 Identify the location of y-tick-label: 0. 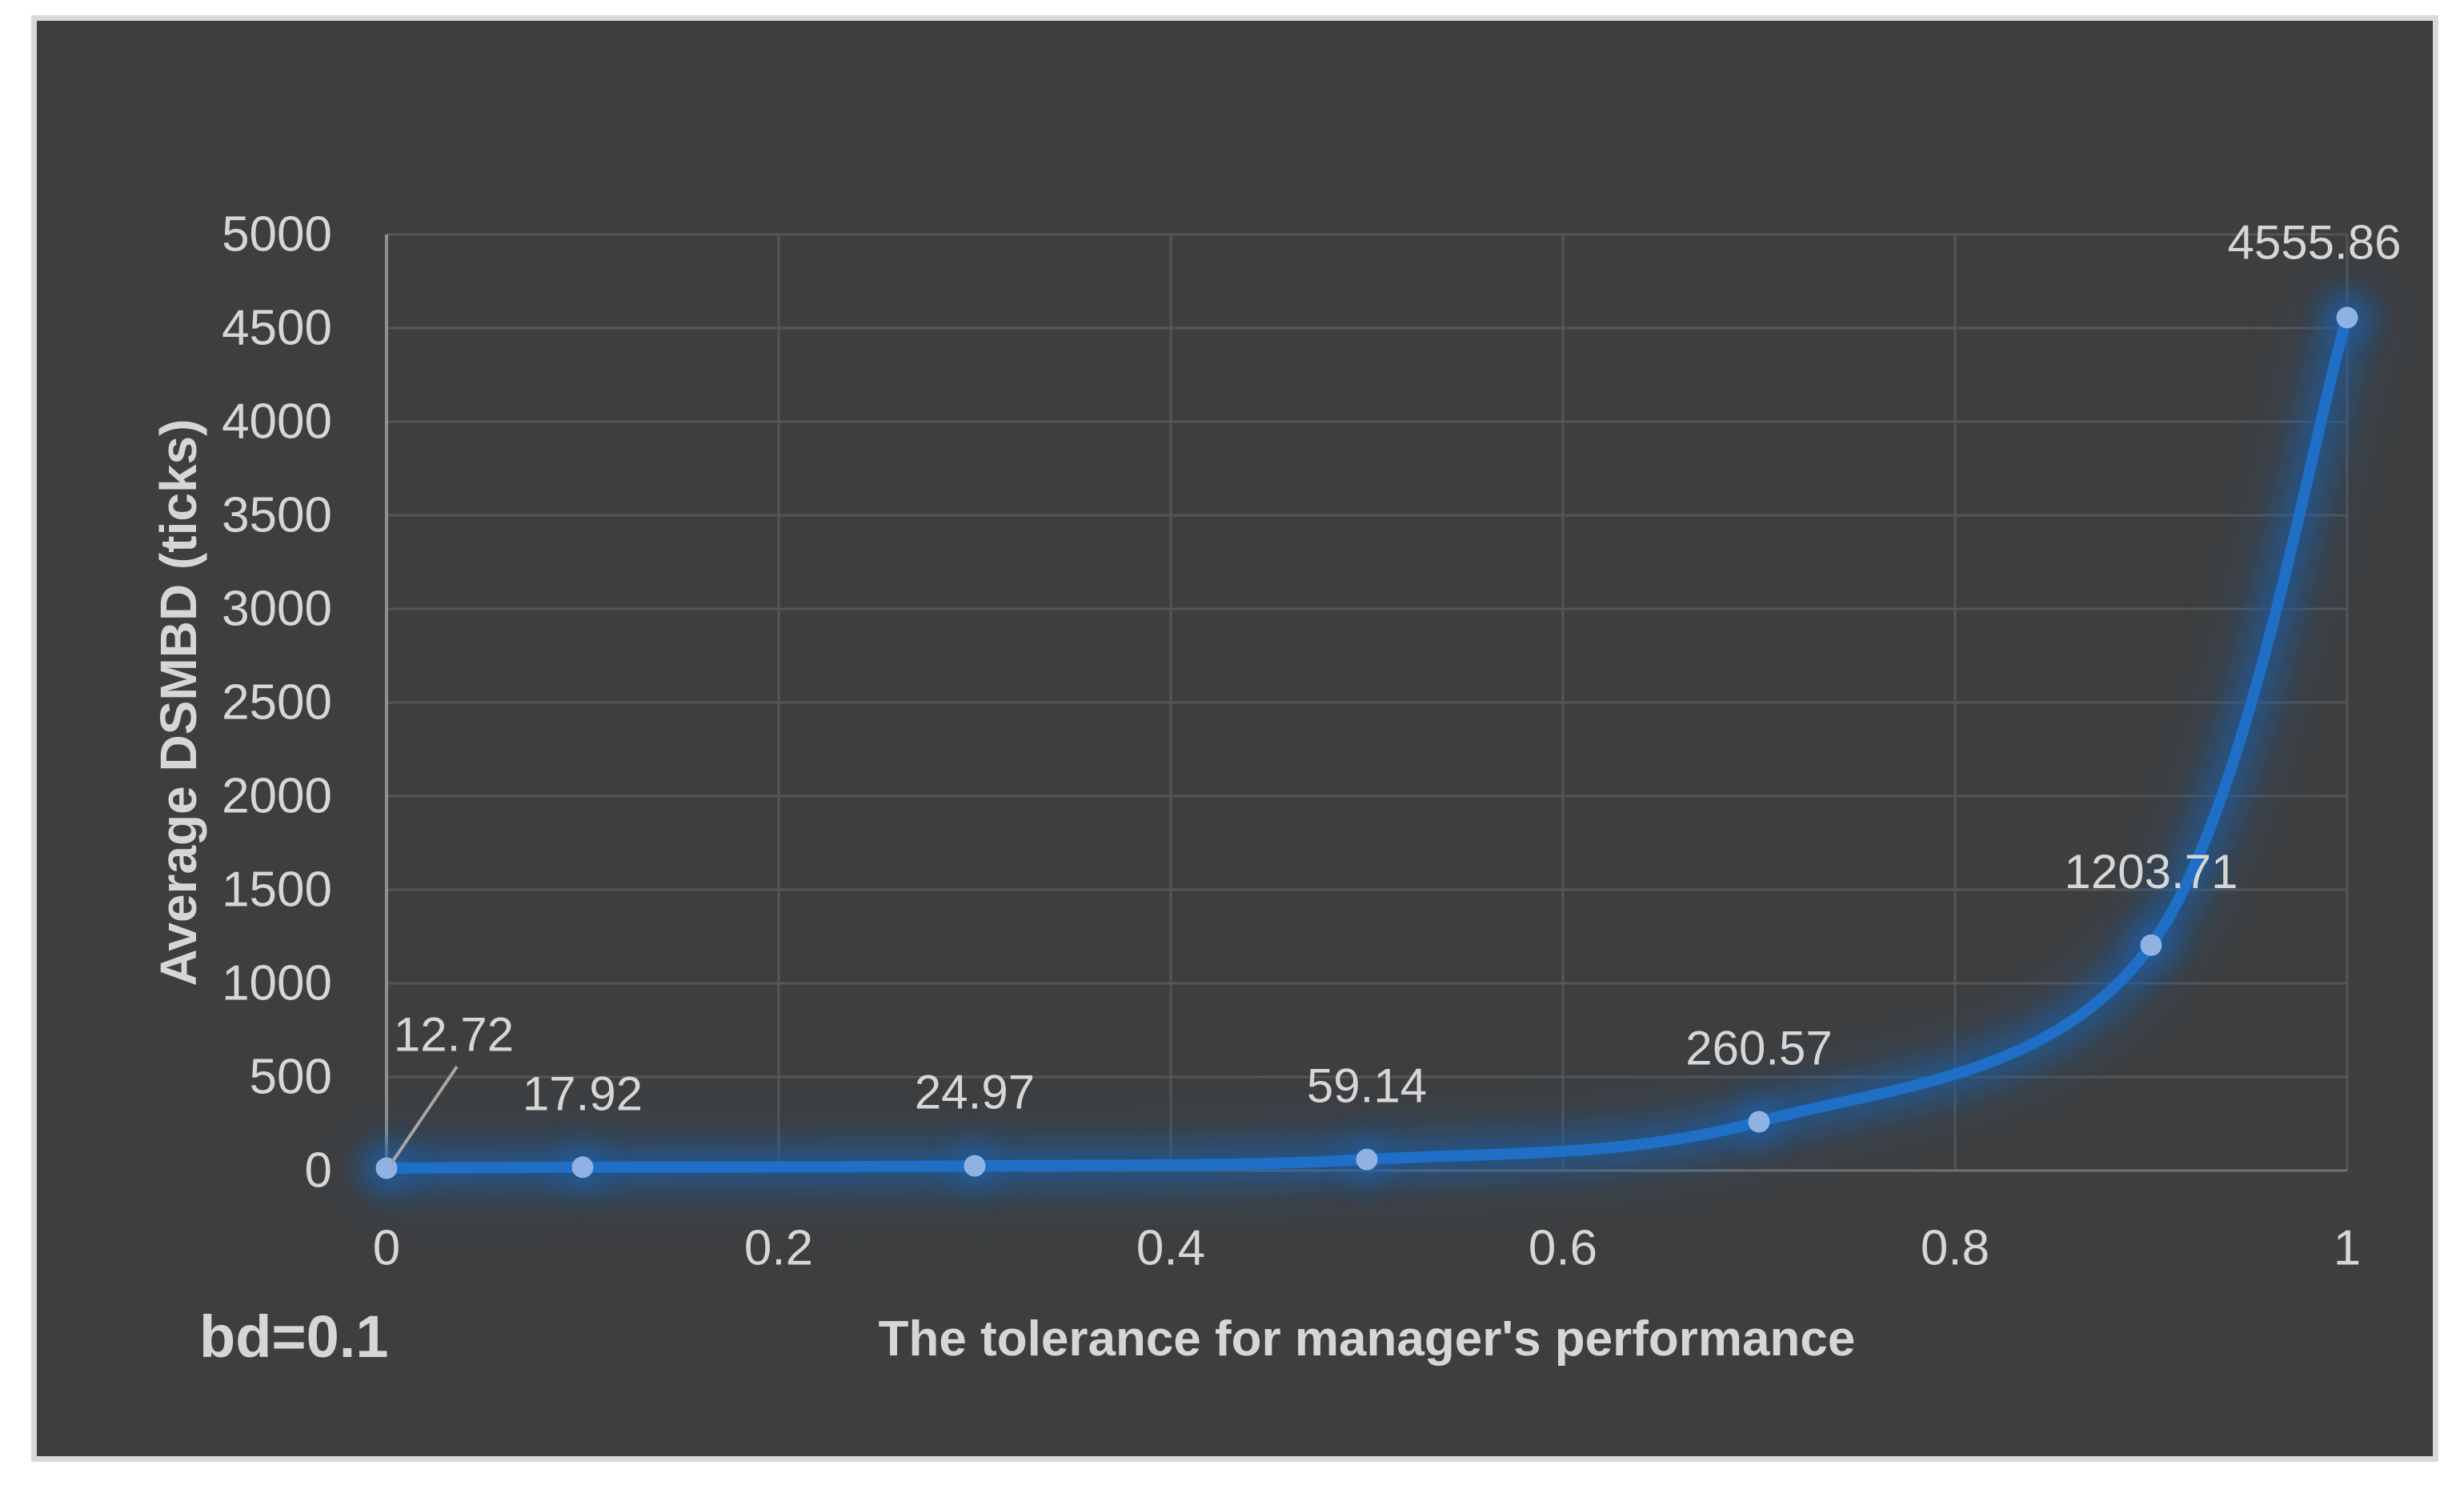
(318, 1171).